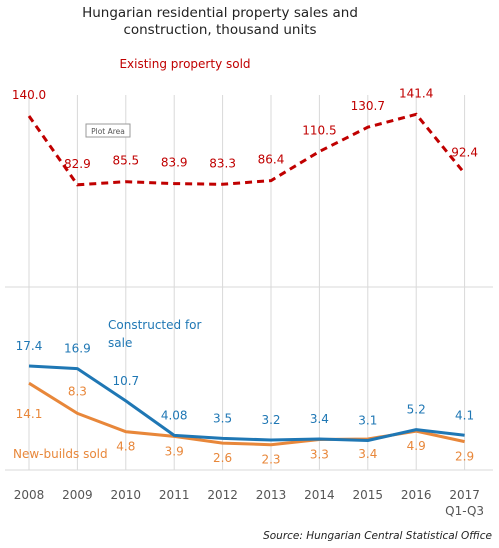  Describe the element at coordinates (125, 161) in the screenshot. I see `label-existing-2010: 85.5` at that location.